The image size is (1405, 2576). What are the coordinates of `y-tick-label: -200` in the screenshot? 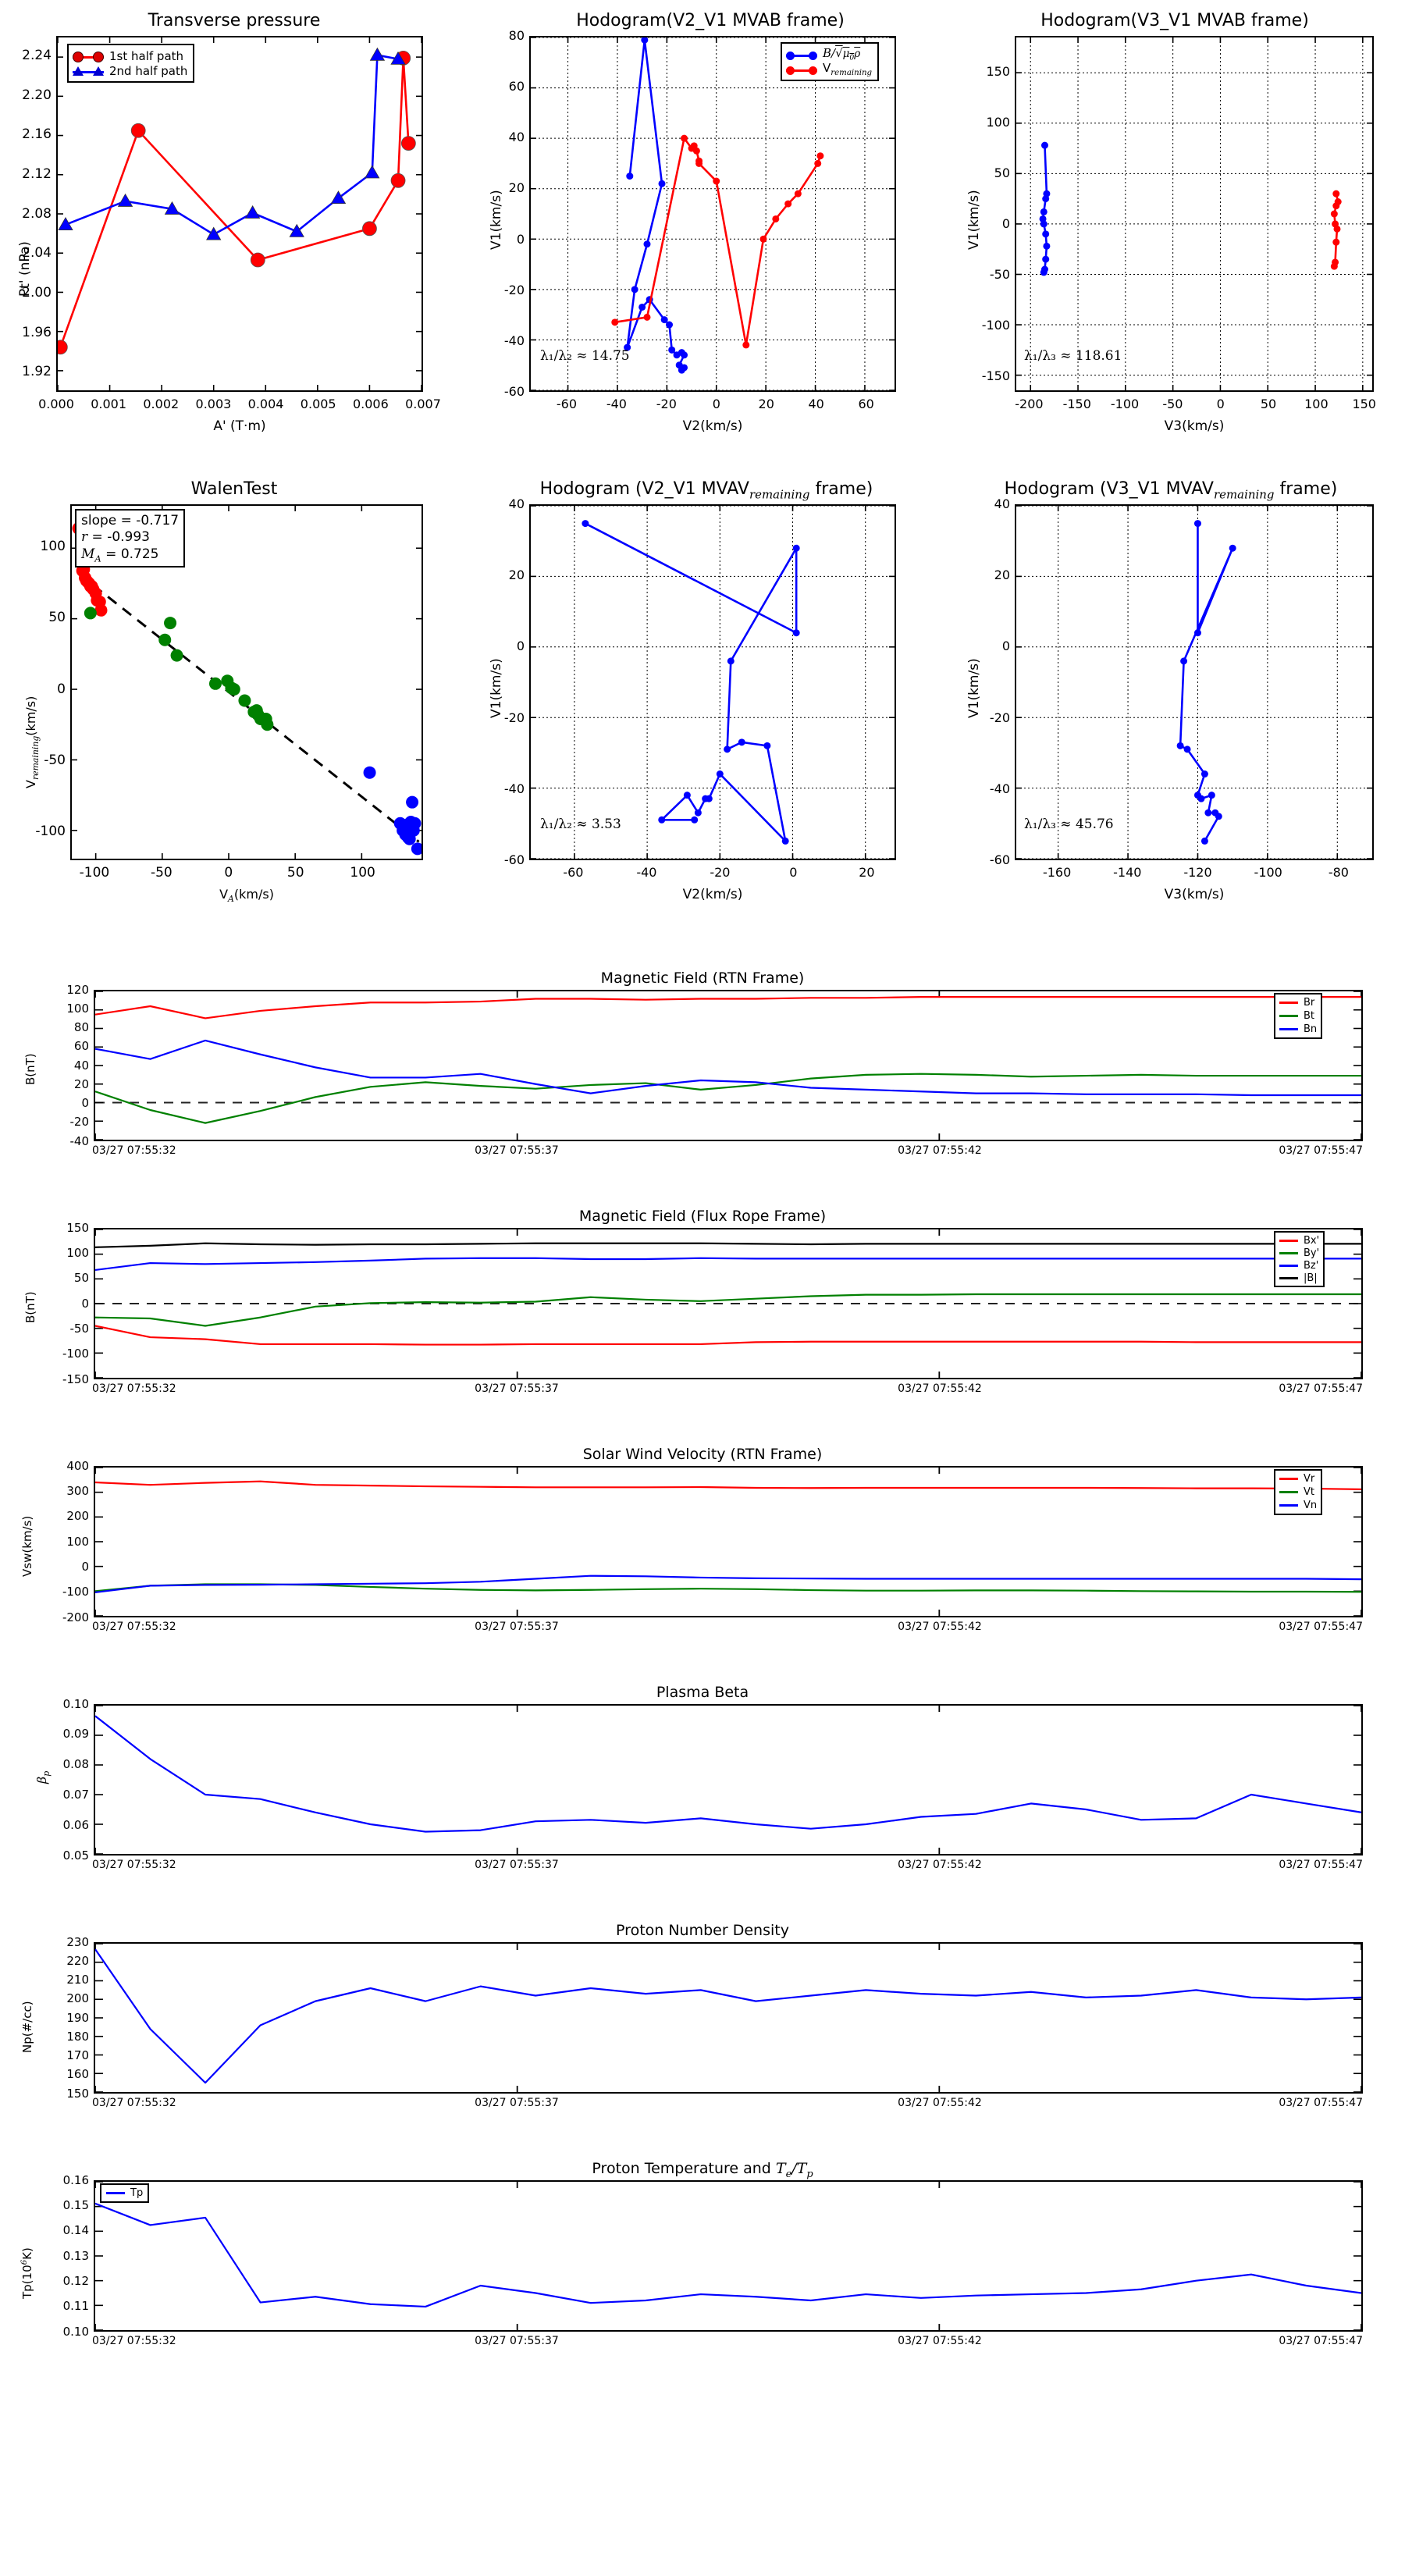 It's located at (76, 1617).